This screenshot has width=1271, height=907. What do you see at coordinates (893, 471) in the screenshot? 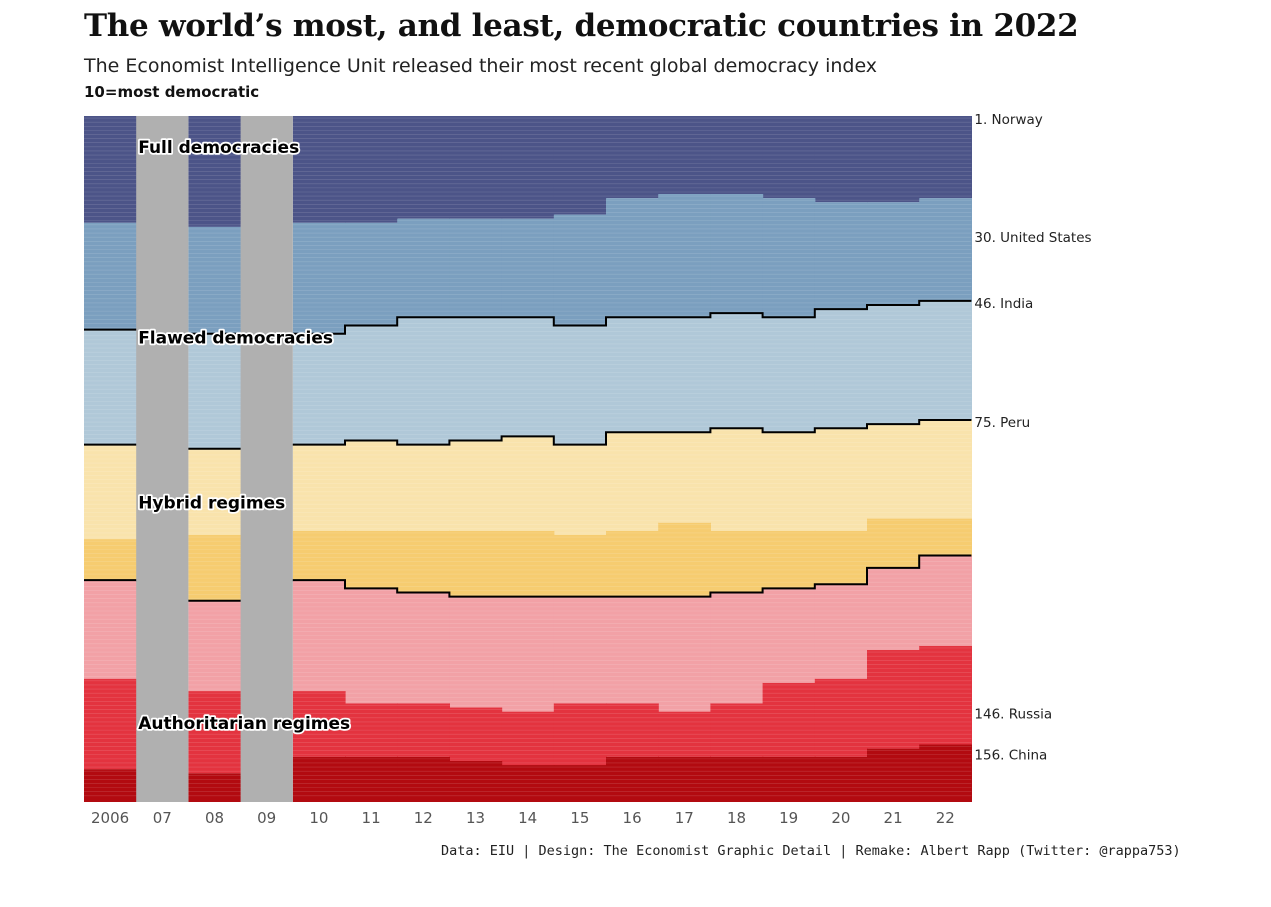
I see `band-3-year-2021` at bounding box center [893, 471].